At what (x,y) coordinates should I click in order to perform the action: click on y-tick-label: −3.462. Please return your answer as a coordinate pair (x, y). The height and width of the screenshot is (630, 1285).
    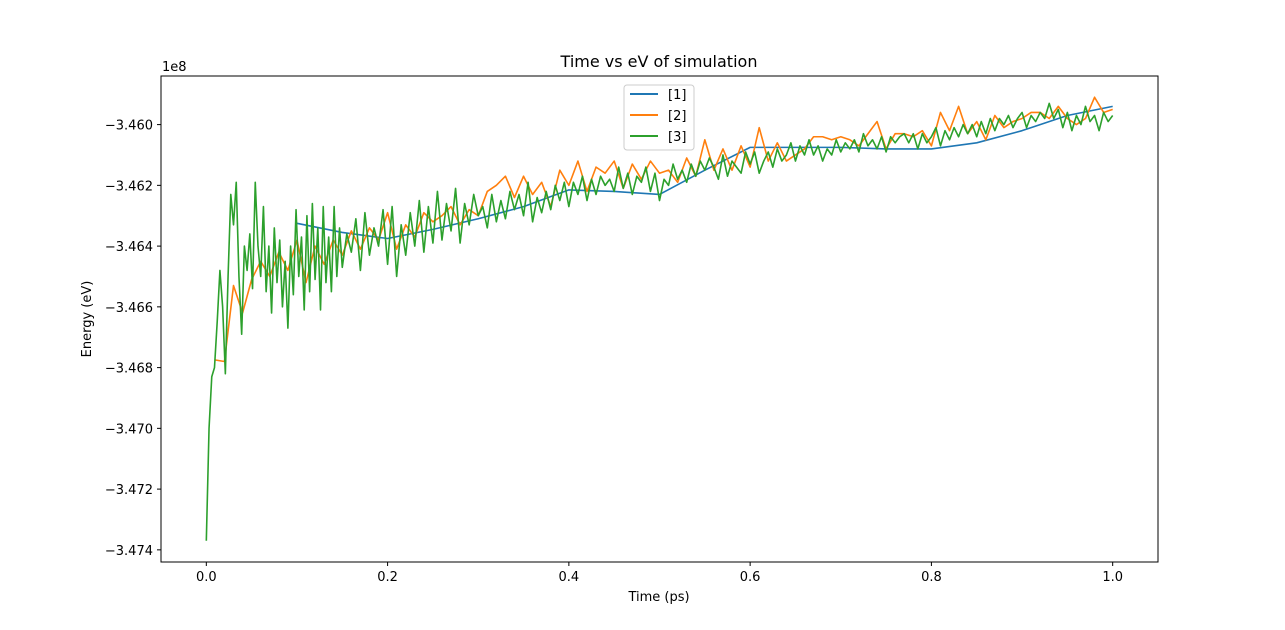
    Looking at the image, I should click on (129, 186).